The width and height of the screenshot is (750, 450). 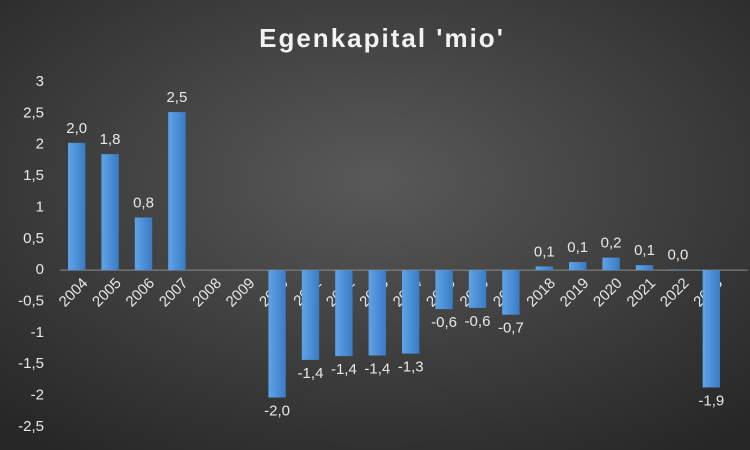 I want to click on y-tick-label: 3, so click(x=40, y=81).